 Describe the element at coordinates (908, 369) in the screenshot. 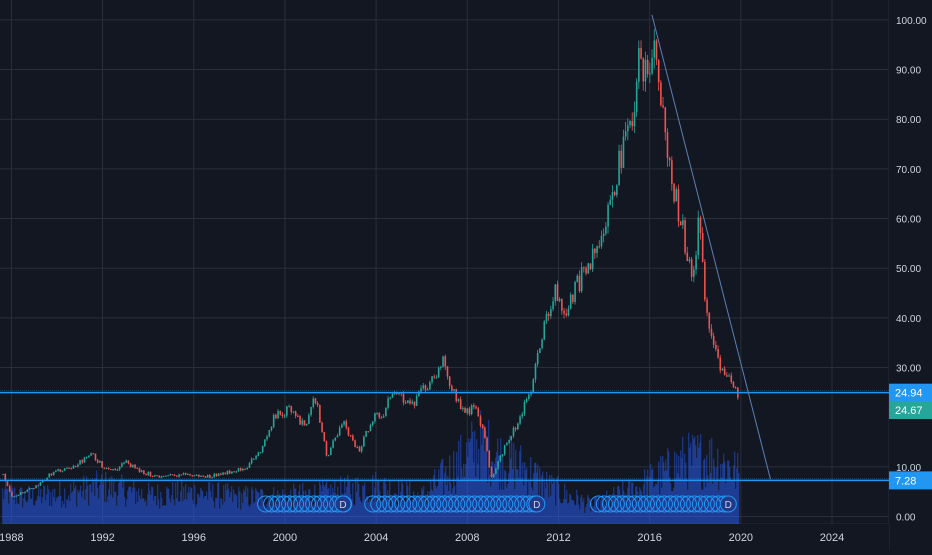

I see `price-tick-label: 30.00` at that location.